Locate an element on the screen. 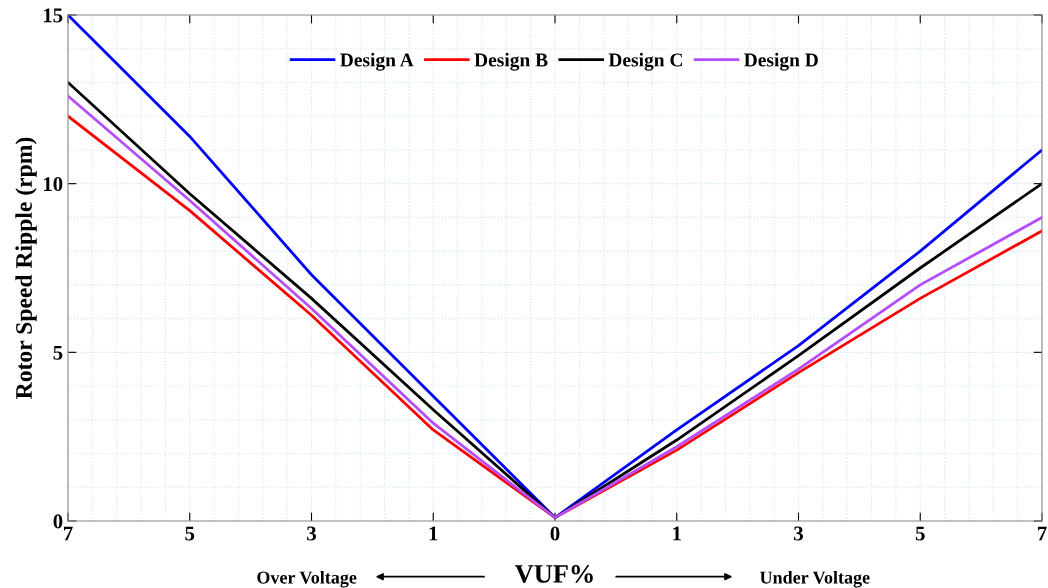  y-tick-label: 0 is located at coordinates (58, 521).